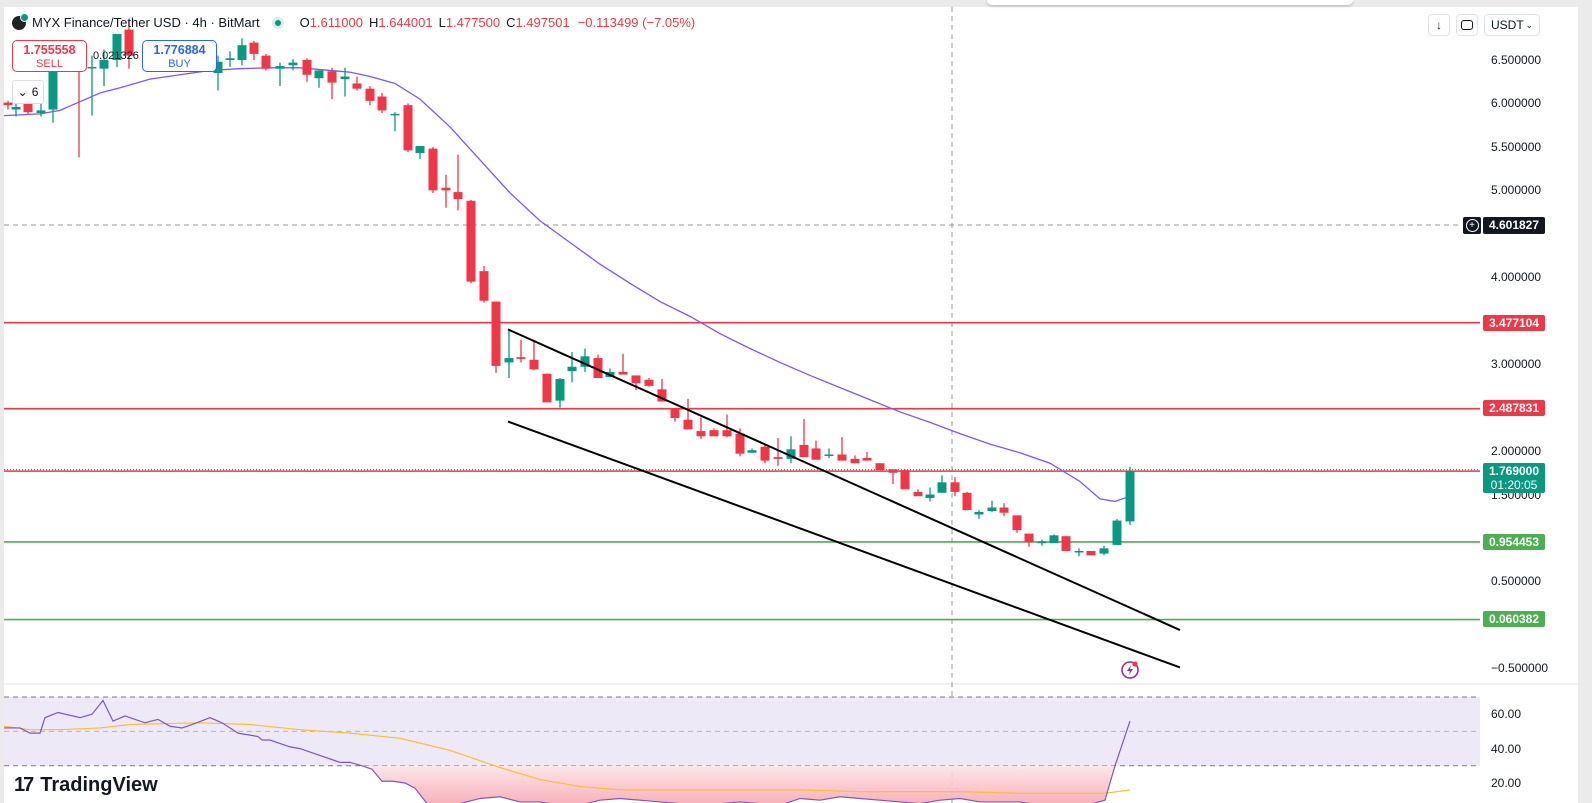 This screenshot has width=1592, height=803. What do you see at coordinates (636, 22) in the screenshot?
I see `change-value: −0.113499 (−7.05%)` at bounding box center [636, 22].